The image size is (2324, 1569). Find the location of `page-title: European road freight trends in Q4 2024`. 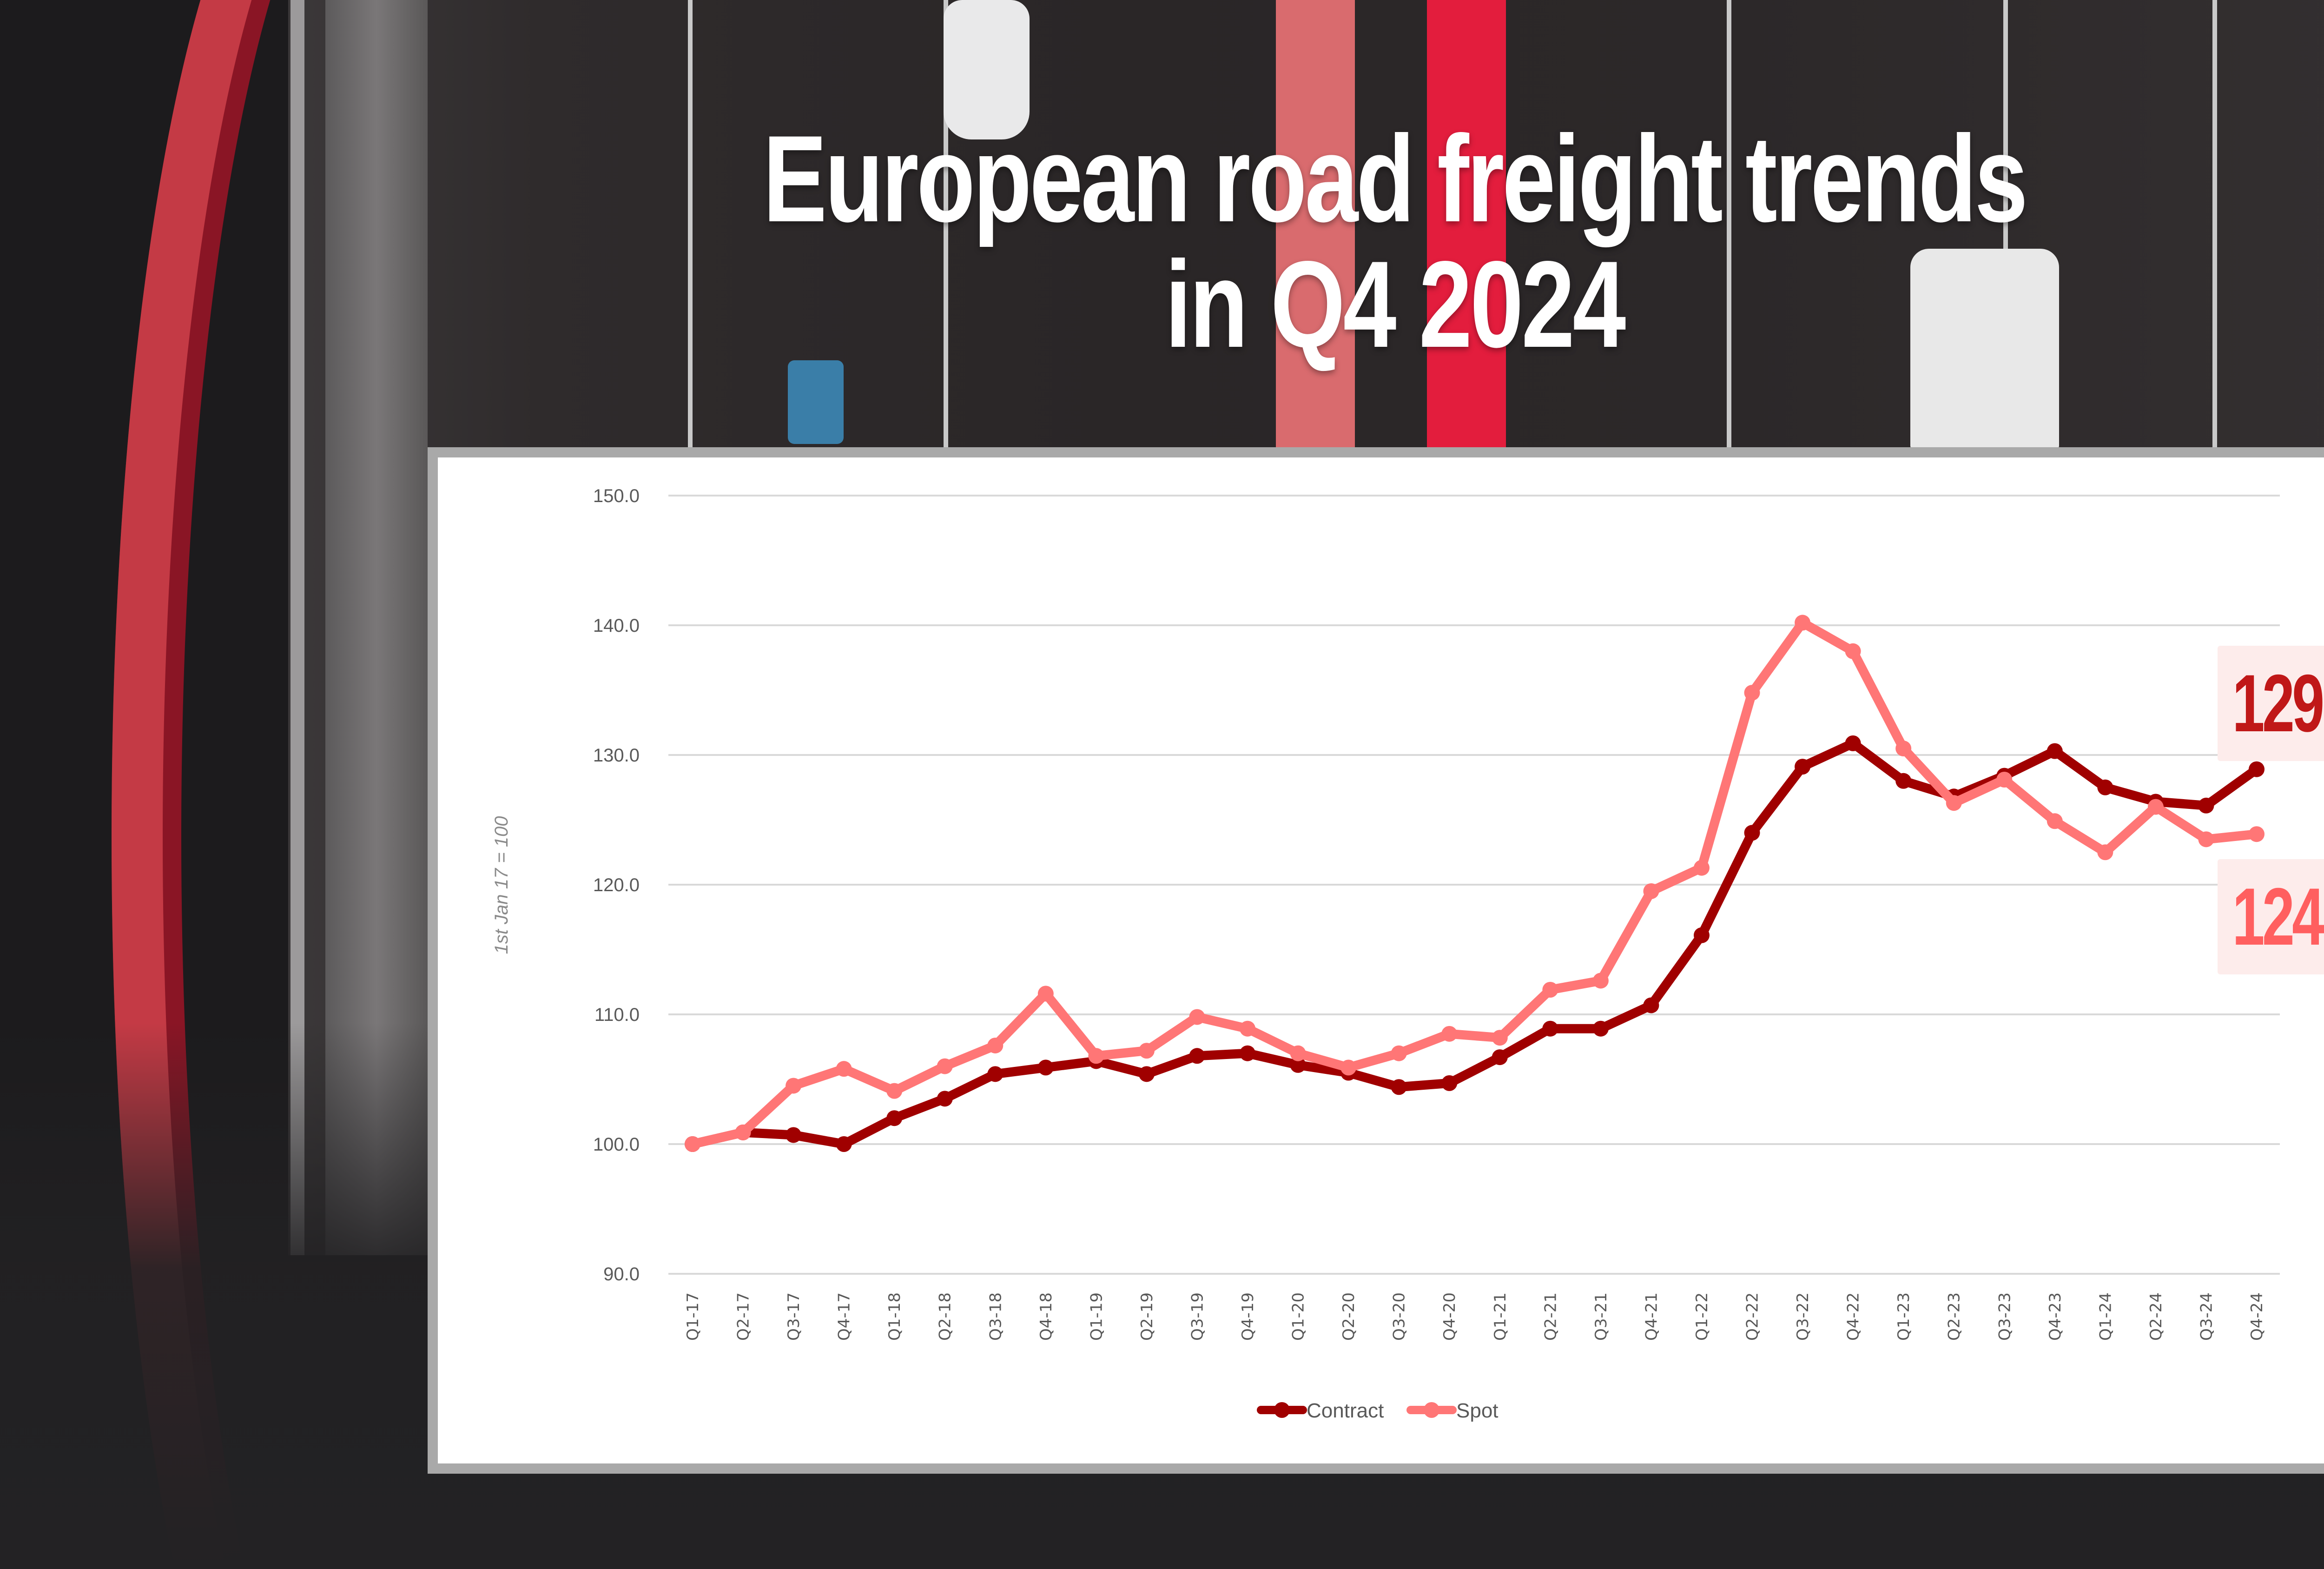

page-title: European road freight trends in Q4 2024 is located at coordinates (1315, 241).